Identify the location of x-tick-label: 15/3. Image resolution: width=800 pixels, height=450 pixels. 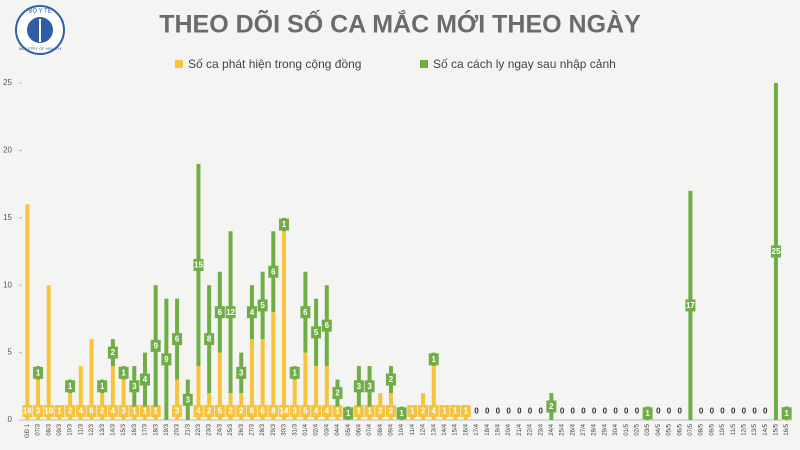
(124, 429).